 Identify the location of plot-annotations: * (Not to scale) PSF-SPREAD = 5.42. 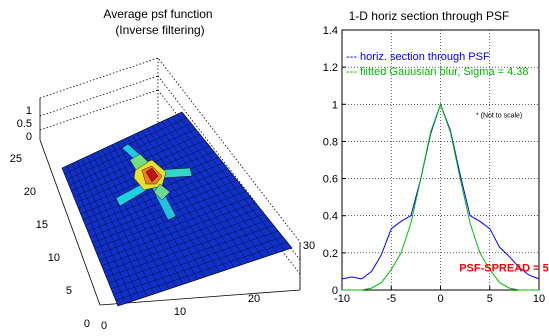
(504, 193).